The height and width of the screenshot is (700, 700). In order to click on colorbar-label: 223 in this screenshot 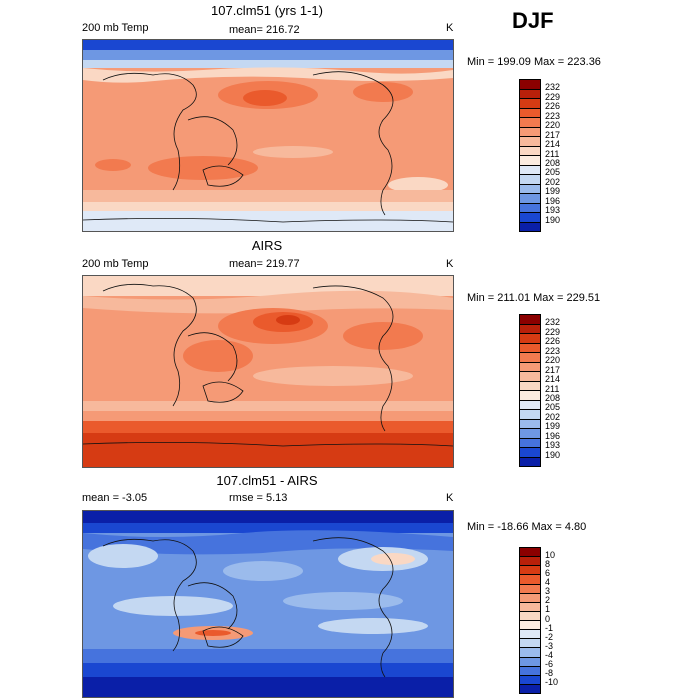, I will do `click(553, 115)`.